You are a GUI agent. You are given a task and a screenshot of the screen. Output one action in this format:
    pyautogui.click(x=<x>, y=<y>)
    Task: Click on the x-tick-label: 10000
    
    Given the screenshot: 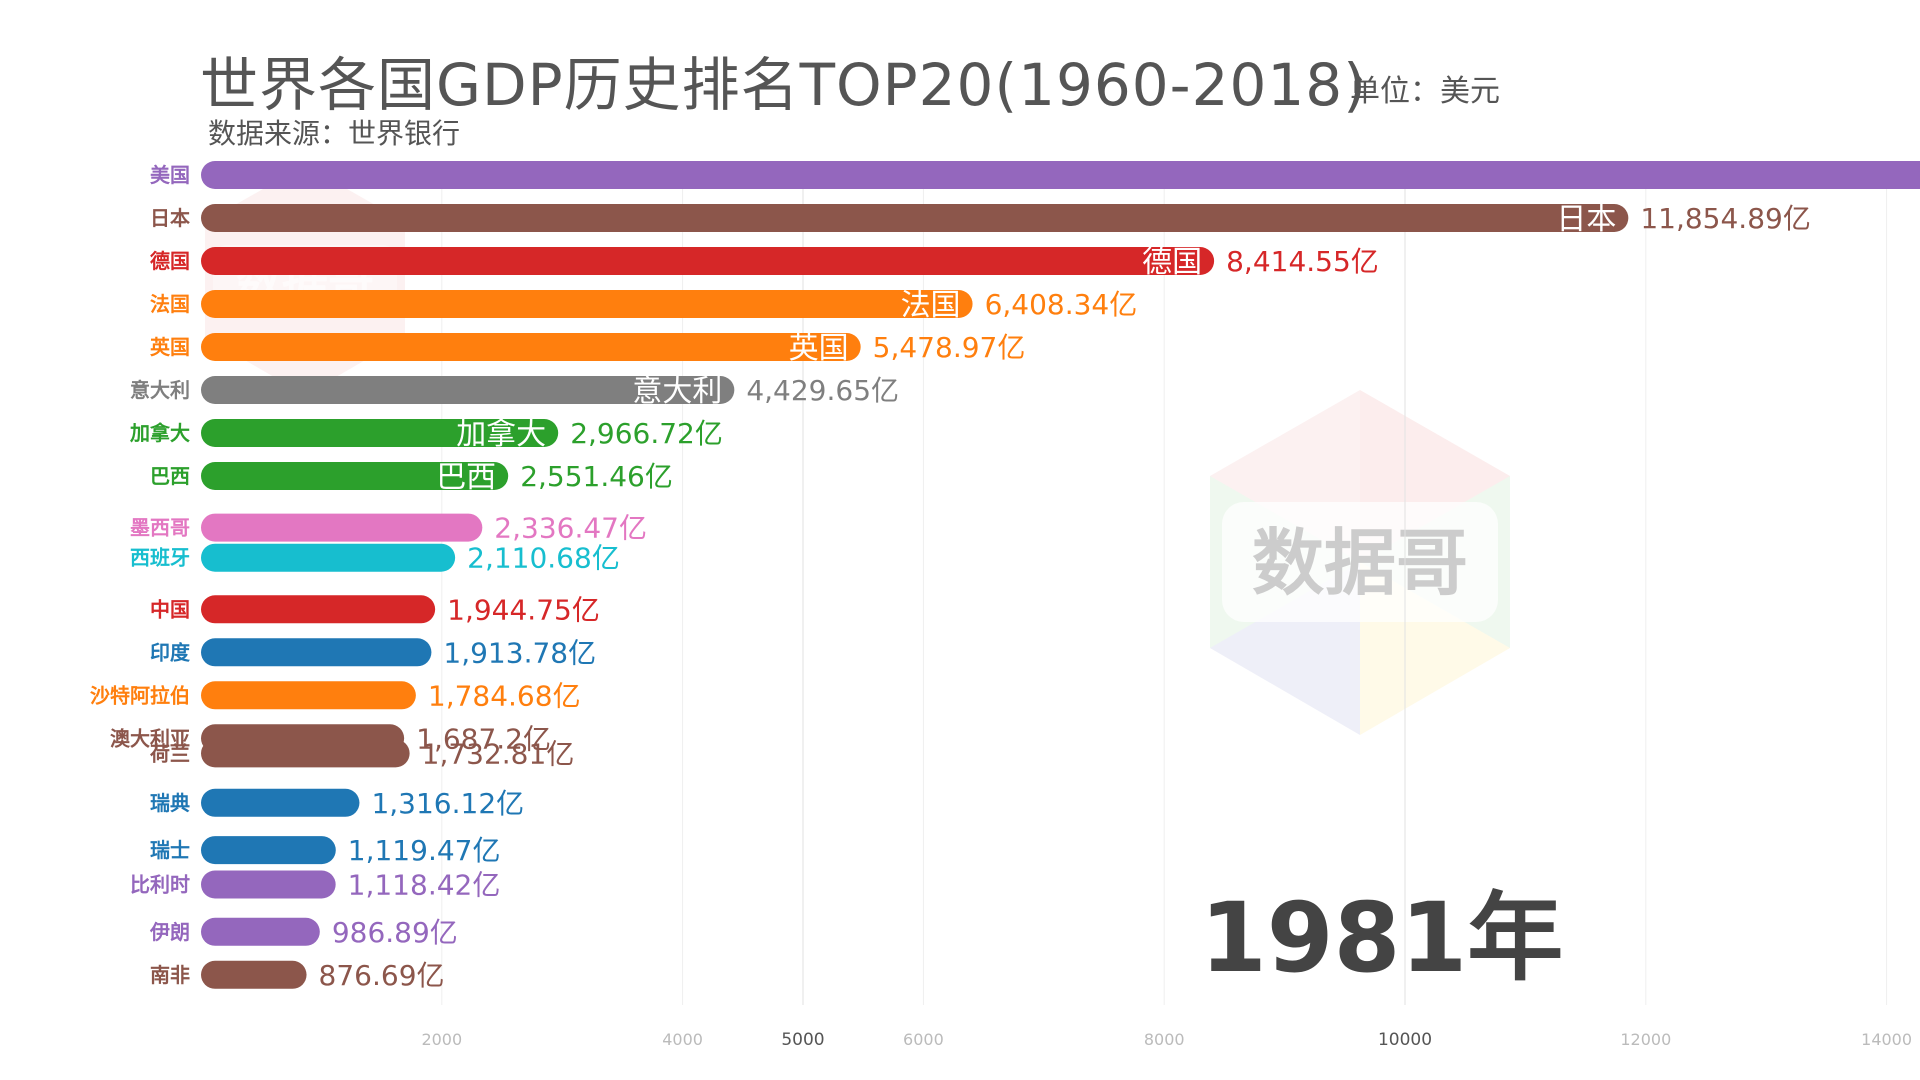 What is the action you would take?
    pyautogui.click(x=1405, y=1040)
    